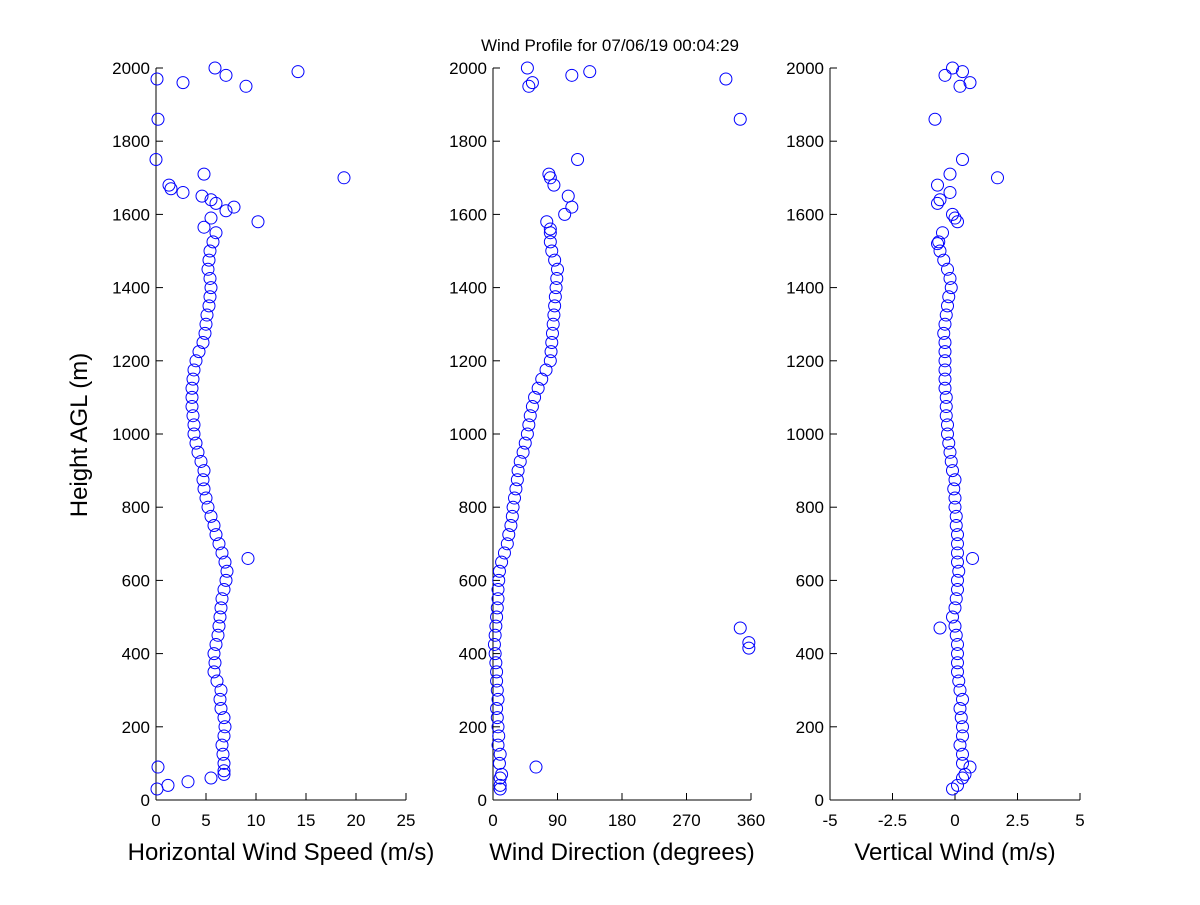 The height and width of the screenshot is (905, 1200). Describe the element at coordinates (205, 820) in the screenshot. I see `x-tick-label: 5` at that location.